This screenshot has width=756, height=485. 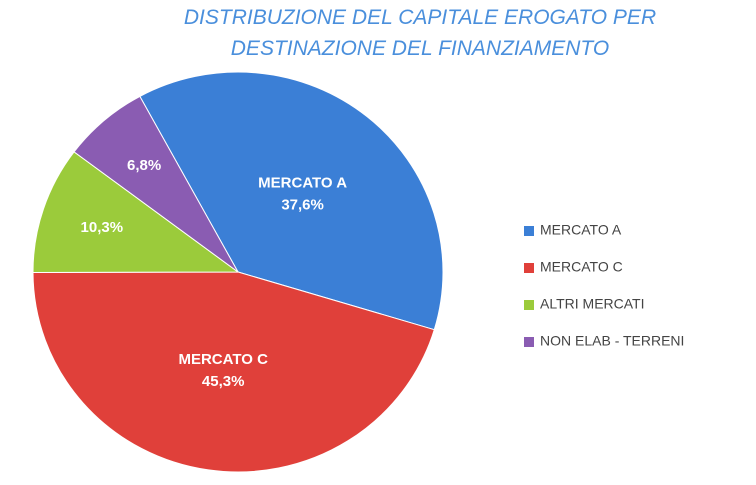 What do you see at coordinates (592, 304) in the screenshot?
I see `legend-label: ALTRI MERCATI` at bounding box center [592, 304].